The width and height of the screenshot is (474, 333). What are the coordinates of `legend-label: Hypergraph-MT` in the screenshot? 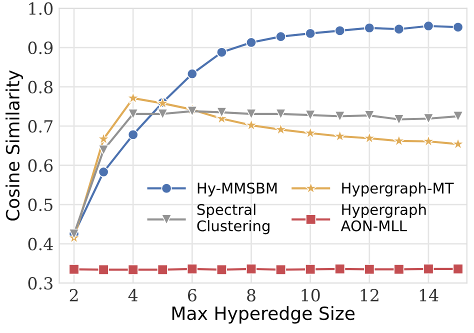 It's located at (398, 189).